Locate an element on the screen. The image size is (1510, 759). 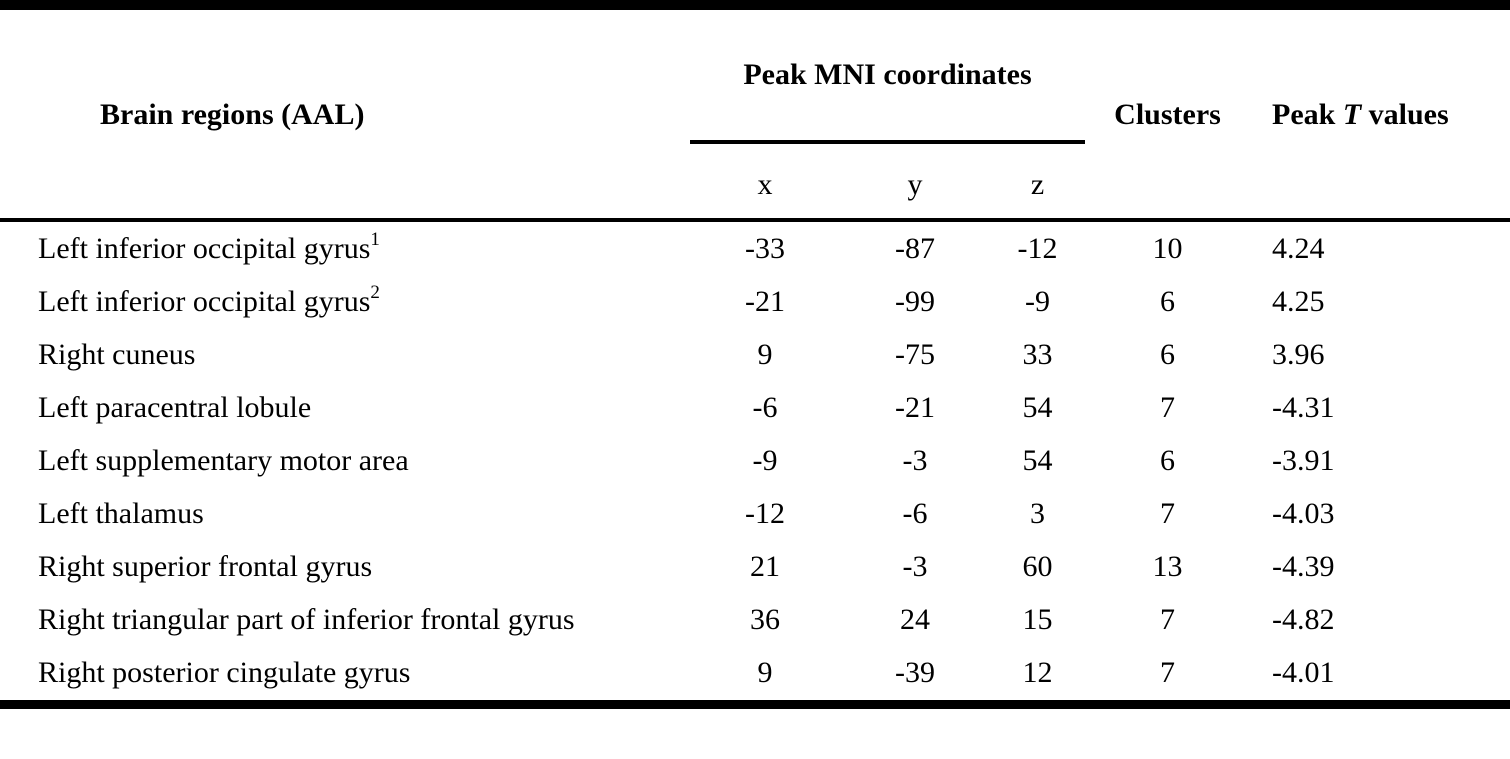
region-name: Right cuneus is located at coordinates (117, 354).